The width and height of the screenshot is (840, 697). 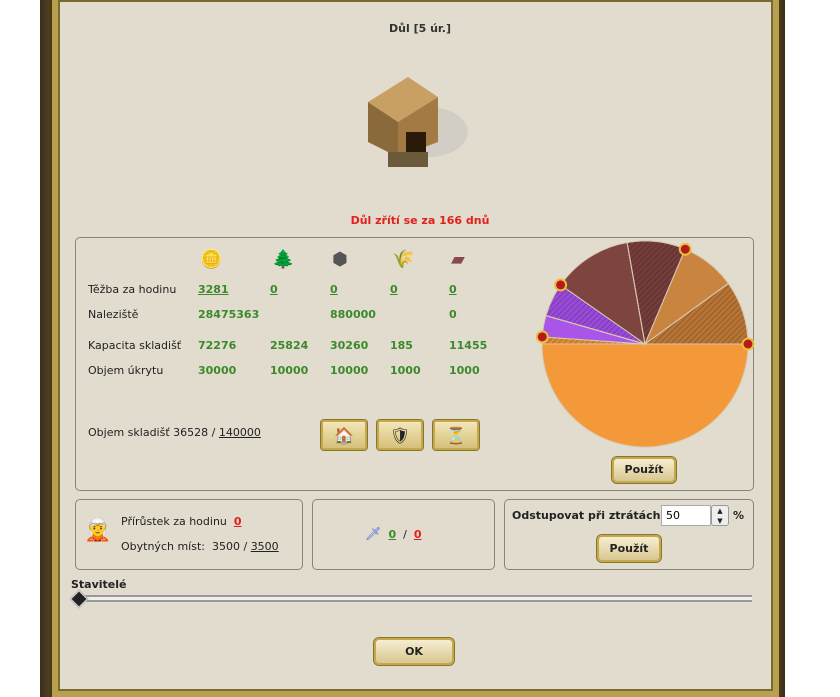 I want to click on housing-row: Obytných míst: 3500 / 3500, so click(x=200, y=546).